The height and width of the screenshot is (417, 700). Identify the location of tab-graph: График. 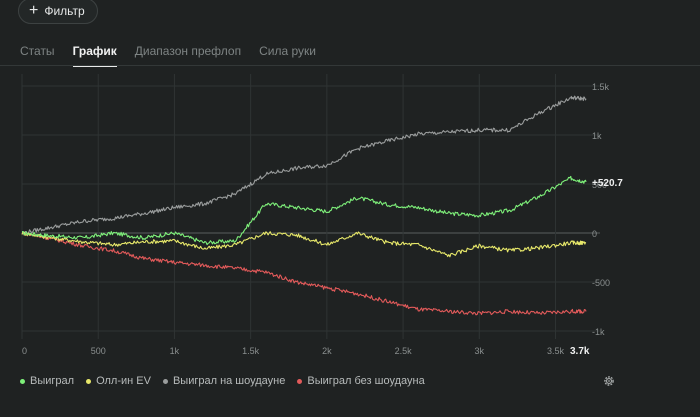
(94, 55).